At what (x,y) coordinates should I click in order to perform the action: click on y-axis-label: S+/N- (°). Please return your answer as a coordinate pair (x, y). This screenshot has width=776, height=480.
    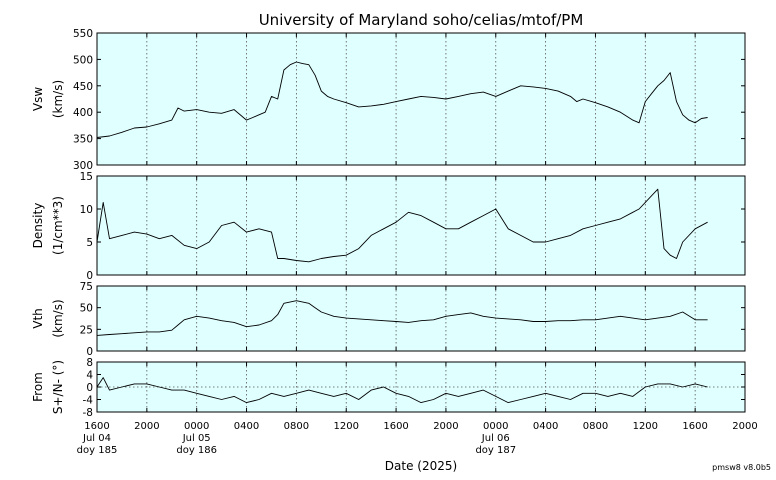
    Looking at the image, I should click on (58, 387).